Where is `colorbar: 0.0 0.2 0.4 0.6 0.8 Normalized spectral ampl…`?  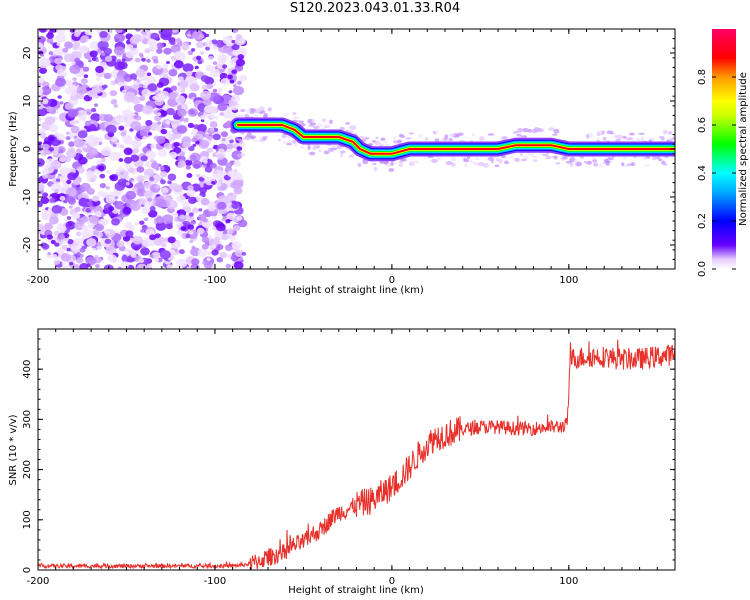
colorbar: 0.0 0.2 0.4 0.6 0.8 Normalized spectral ampl… is located at coordinates (723, 153).